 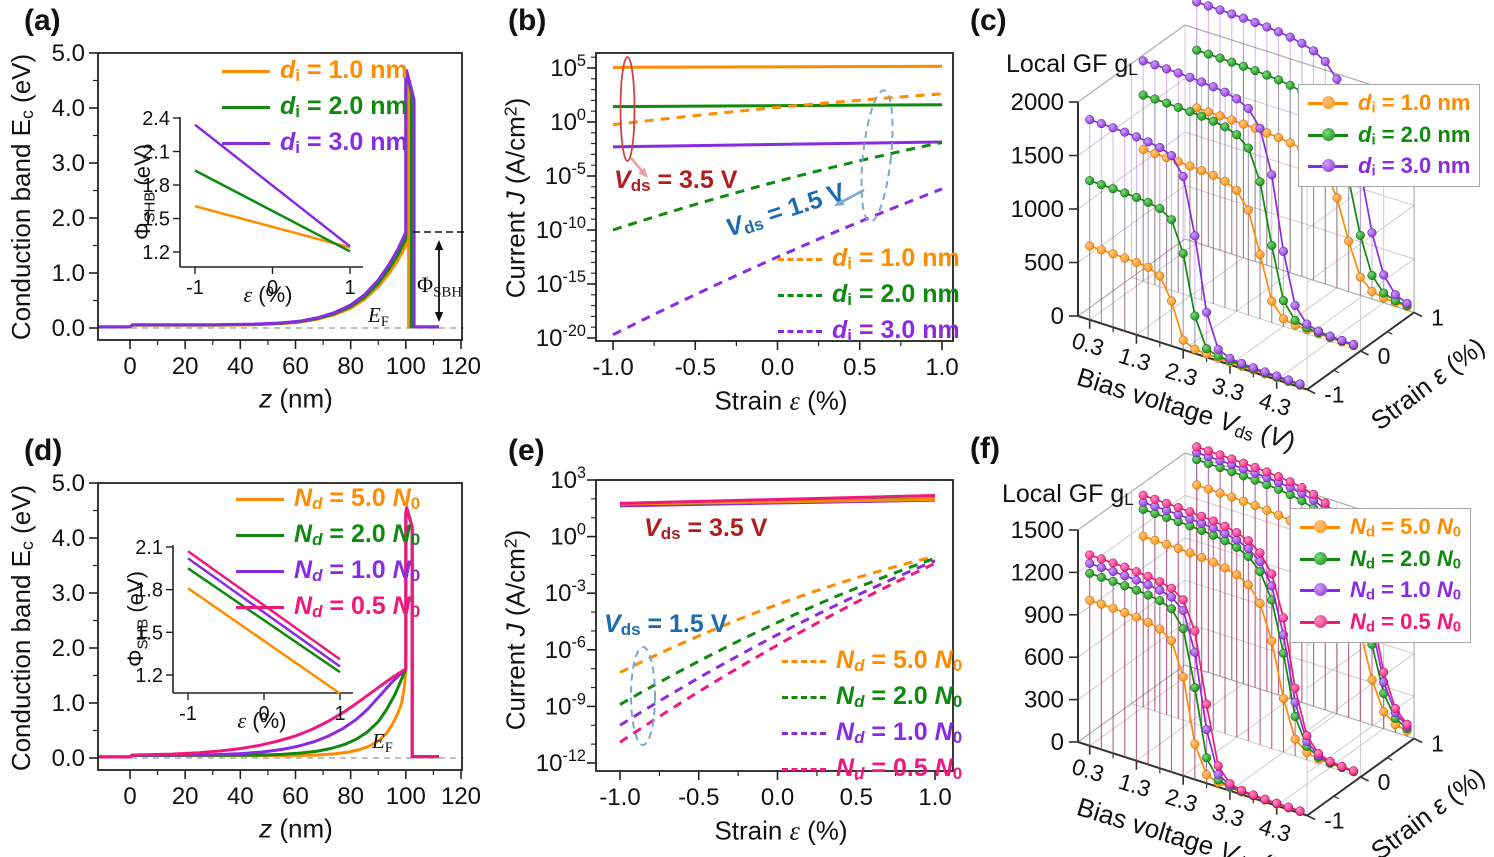 What do you see at coordinates (149, 633) in the screenshot?
I see `svg-text: 1.5` at bounding box center [149, 633].